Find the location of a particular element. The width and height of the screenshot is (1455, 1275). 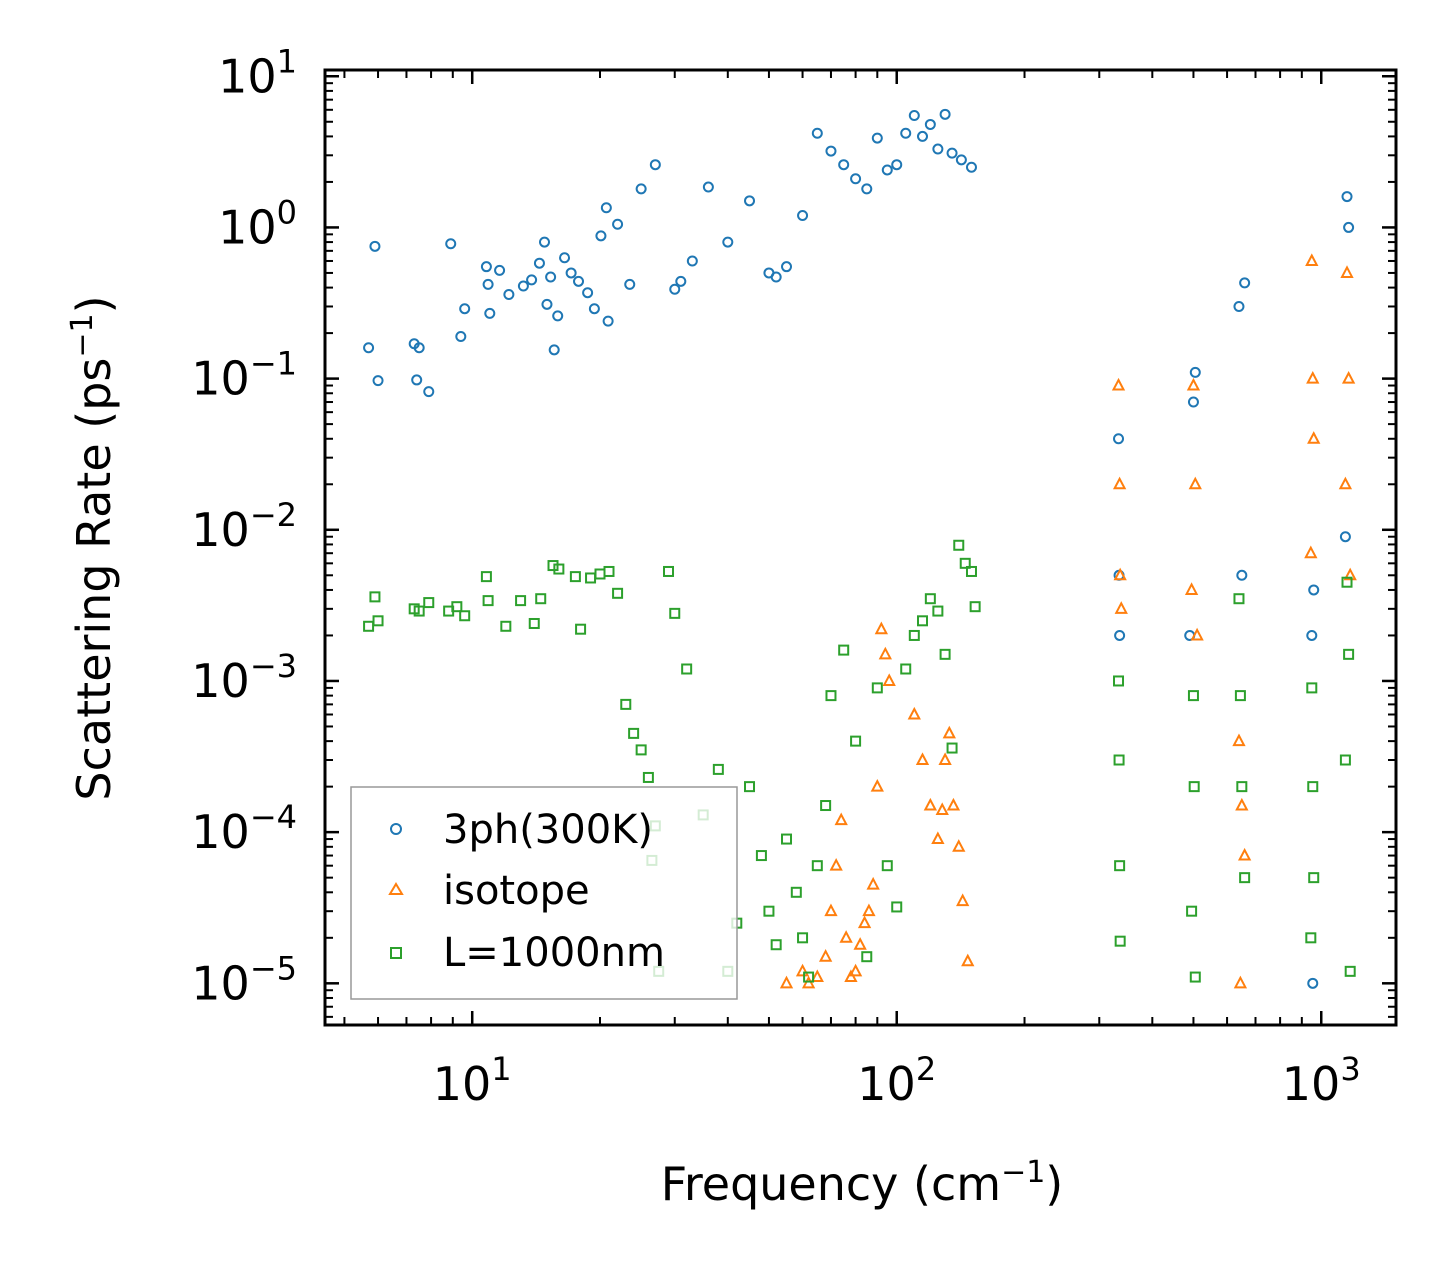

legend-marker-l1000nm is located at coordinates (396, 953).